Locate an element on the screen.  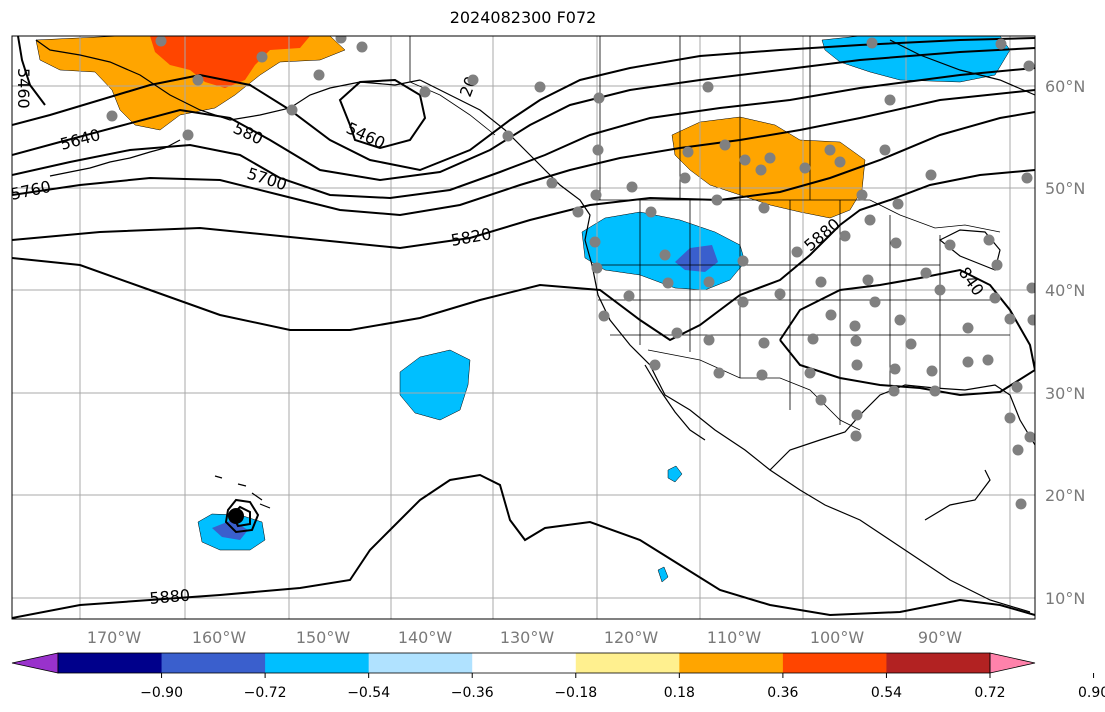
lat-tick-label: 30°N is located at coordinates (1065, 393).